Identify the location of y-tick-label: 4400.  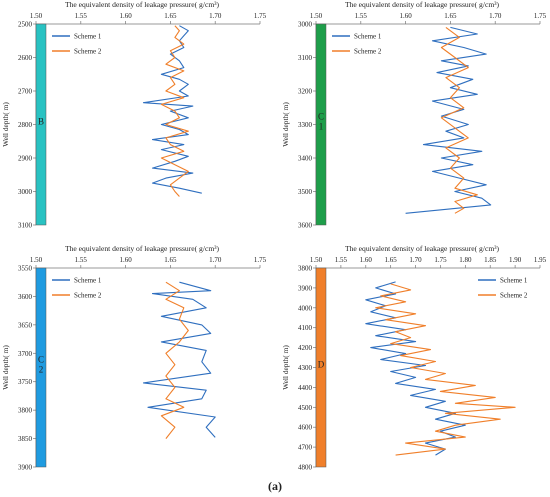
(305, 388).